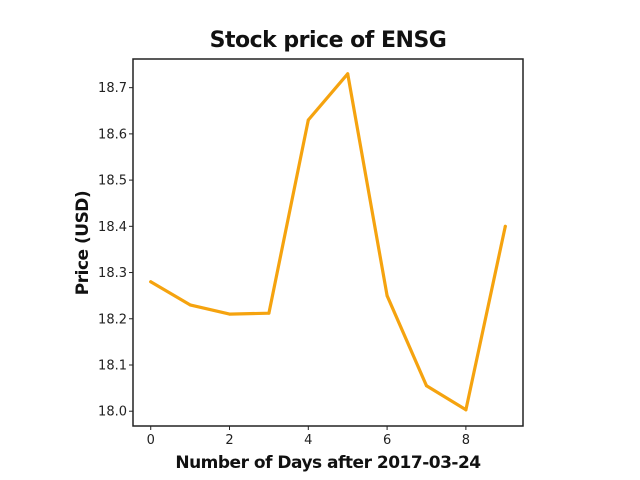 The height and width of the screenshot is (480, 640). Describe the element at coordinates (151, 440) in the screenshot. I see `x-tick-label: 0` at that location.